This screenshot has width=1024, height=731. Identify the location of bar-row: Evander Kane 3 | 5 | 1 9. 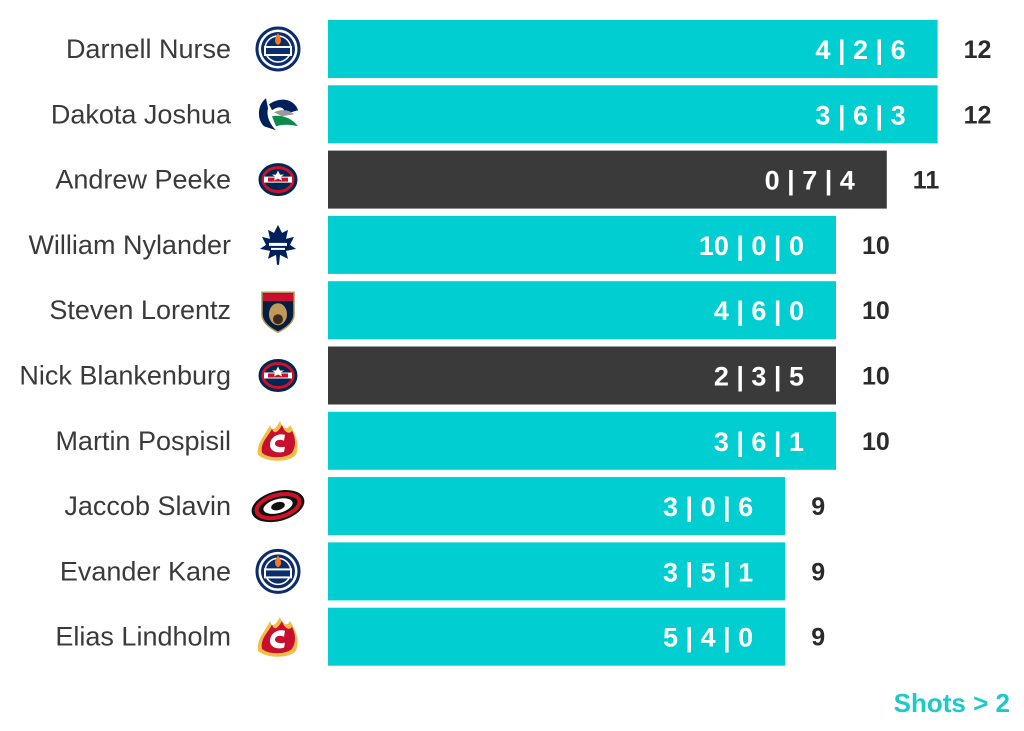
(442, 571).